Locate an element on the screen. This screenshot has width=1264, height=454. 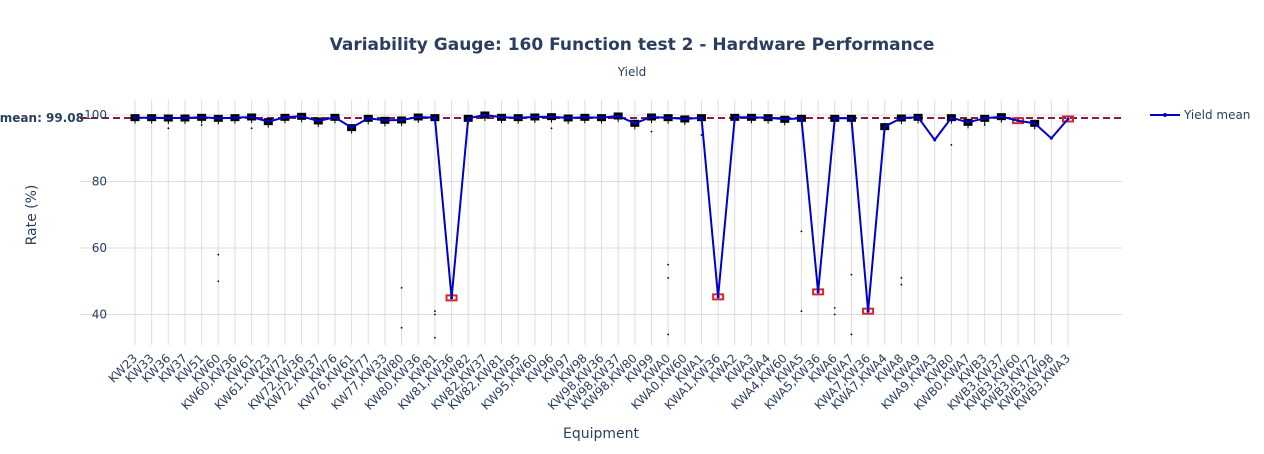
y-tick-label: 80 is located at coordinates (99, 182).